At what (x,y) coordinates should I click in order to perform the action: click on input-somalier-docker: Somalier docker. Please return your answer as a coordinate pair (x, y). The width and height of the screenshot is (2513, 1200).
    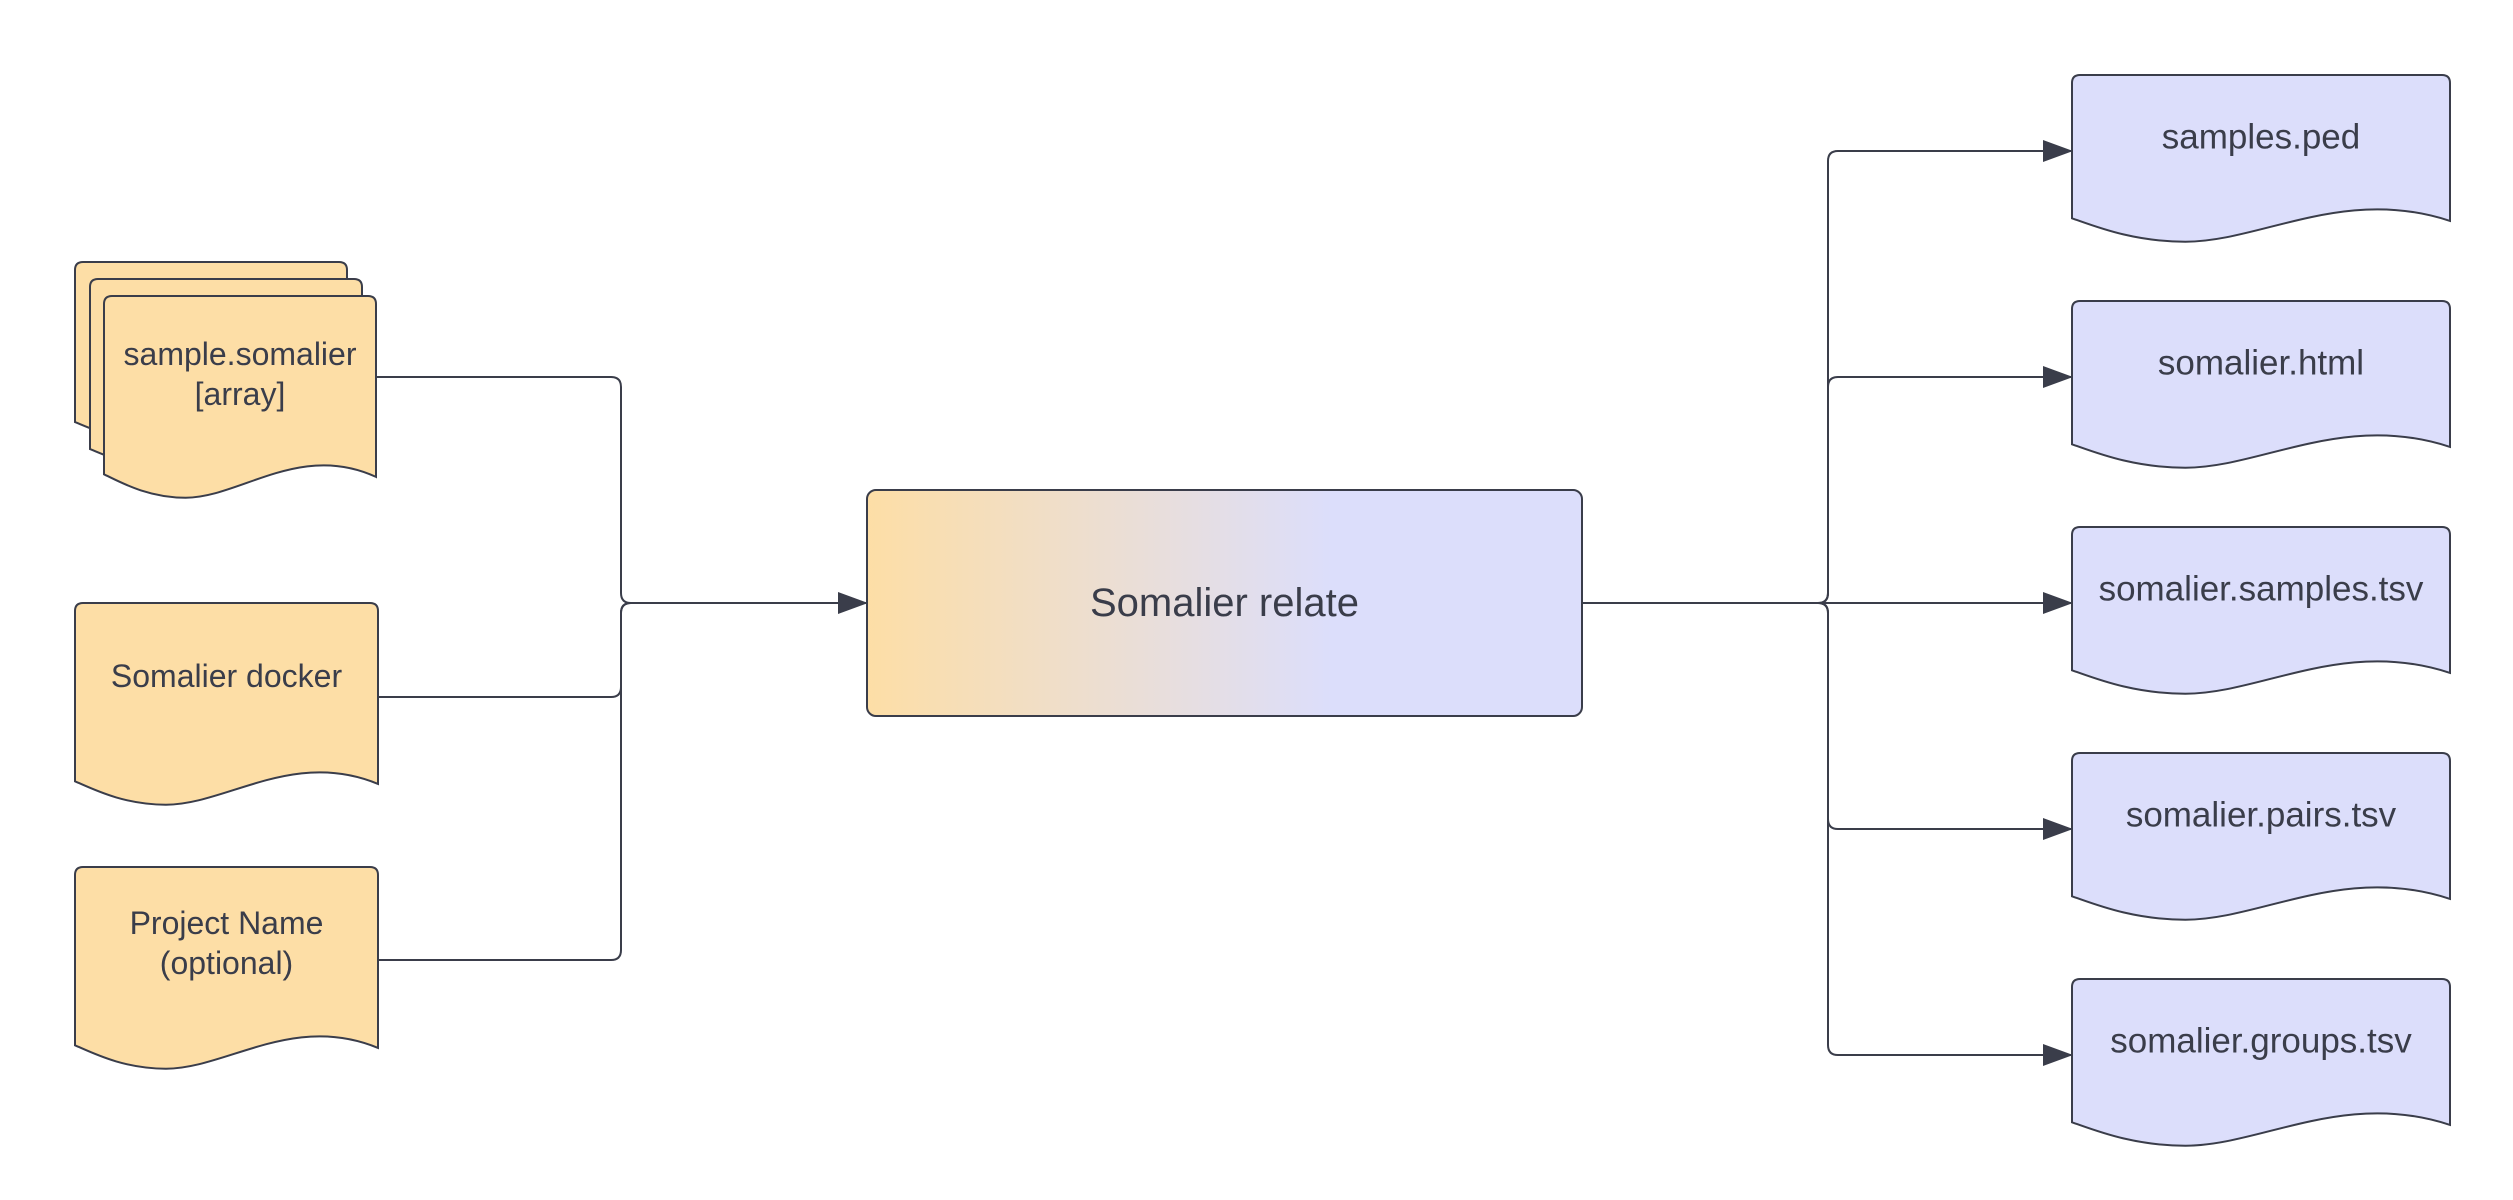
    Looking at the image, I should click on (226, 704).